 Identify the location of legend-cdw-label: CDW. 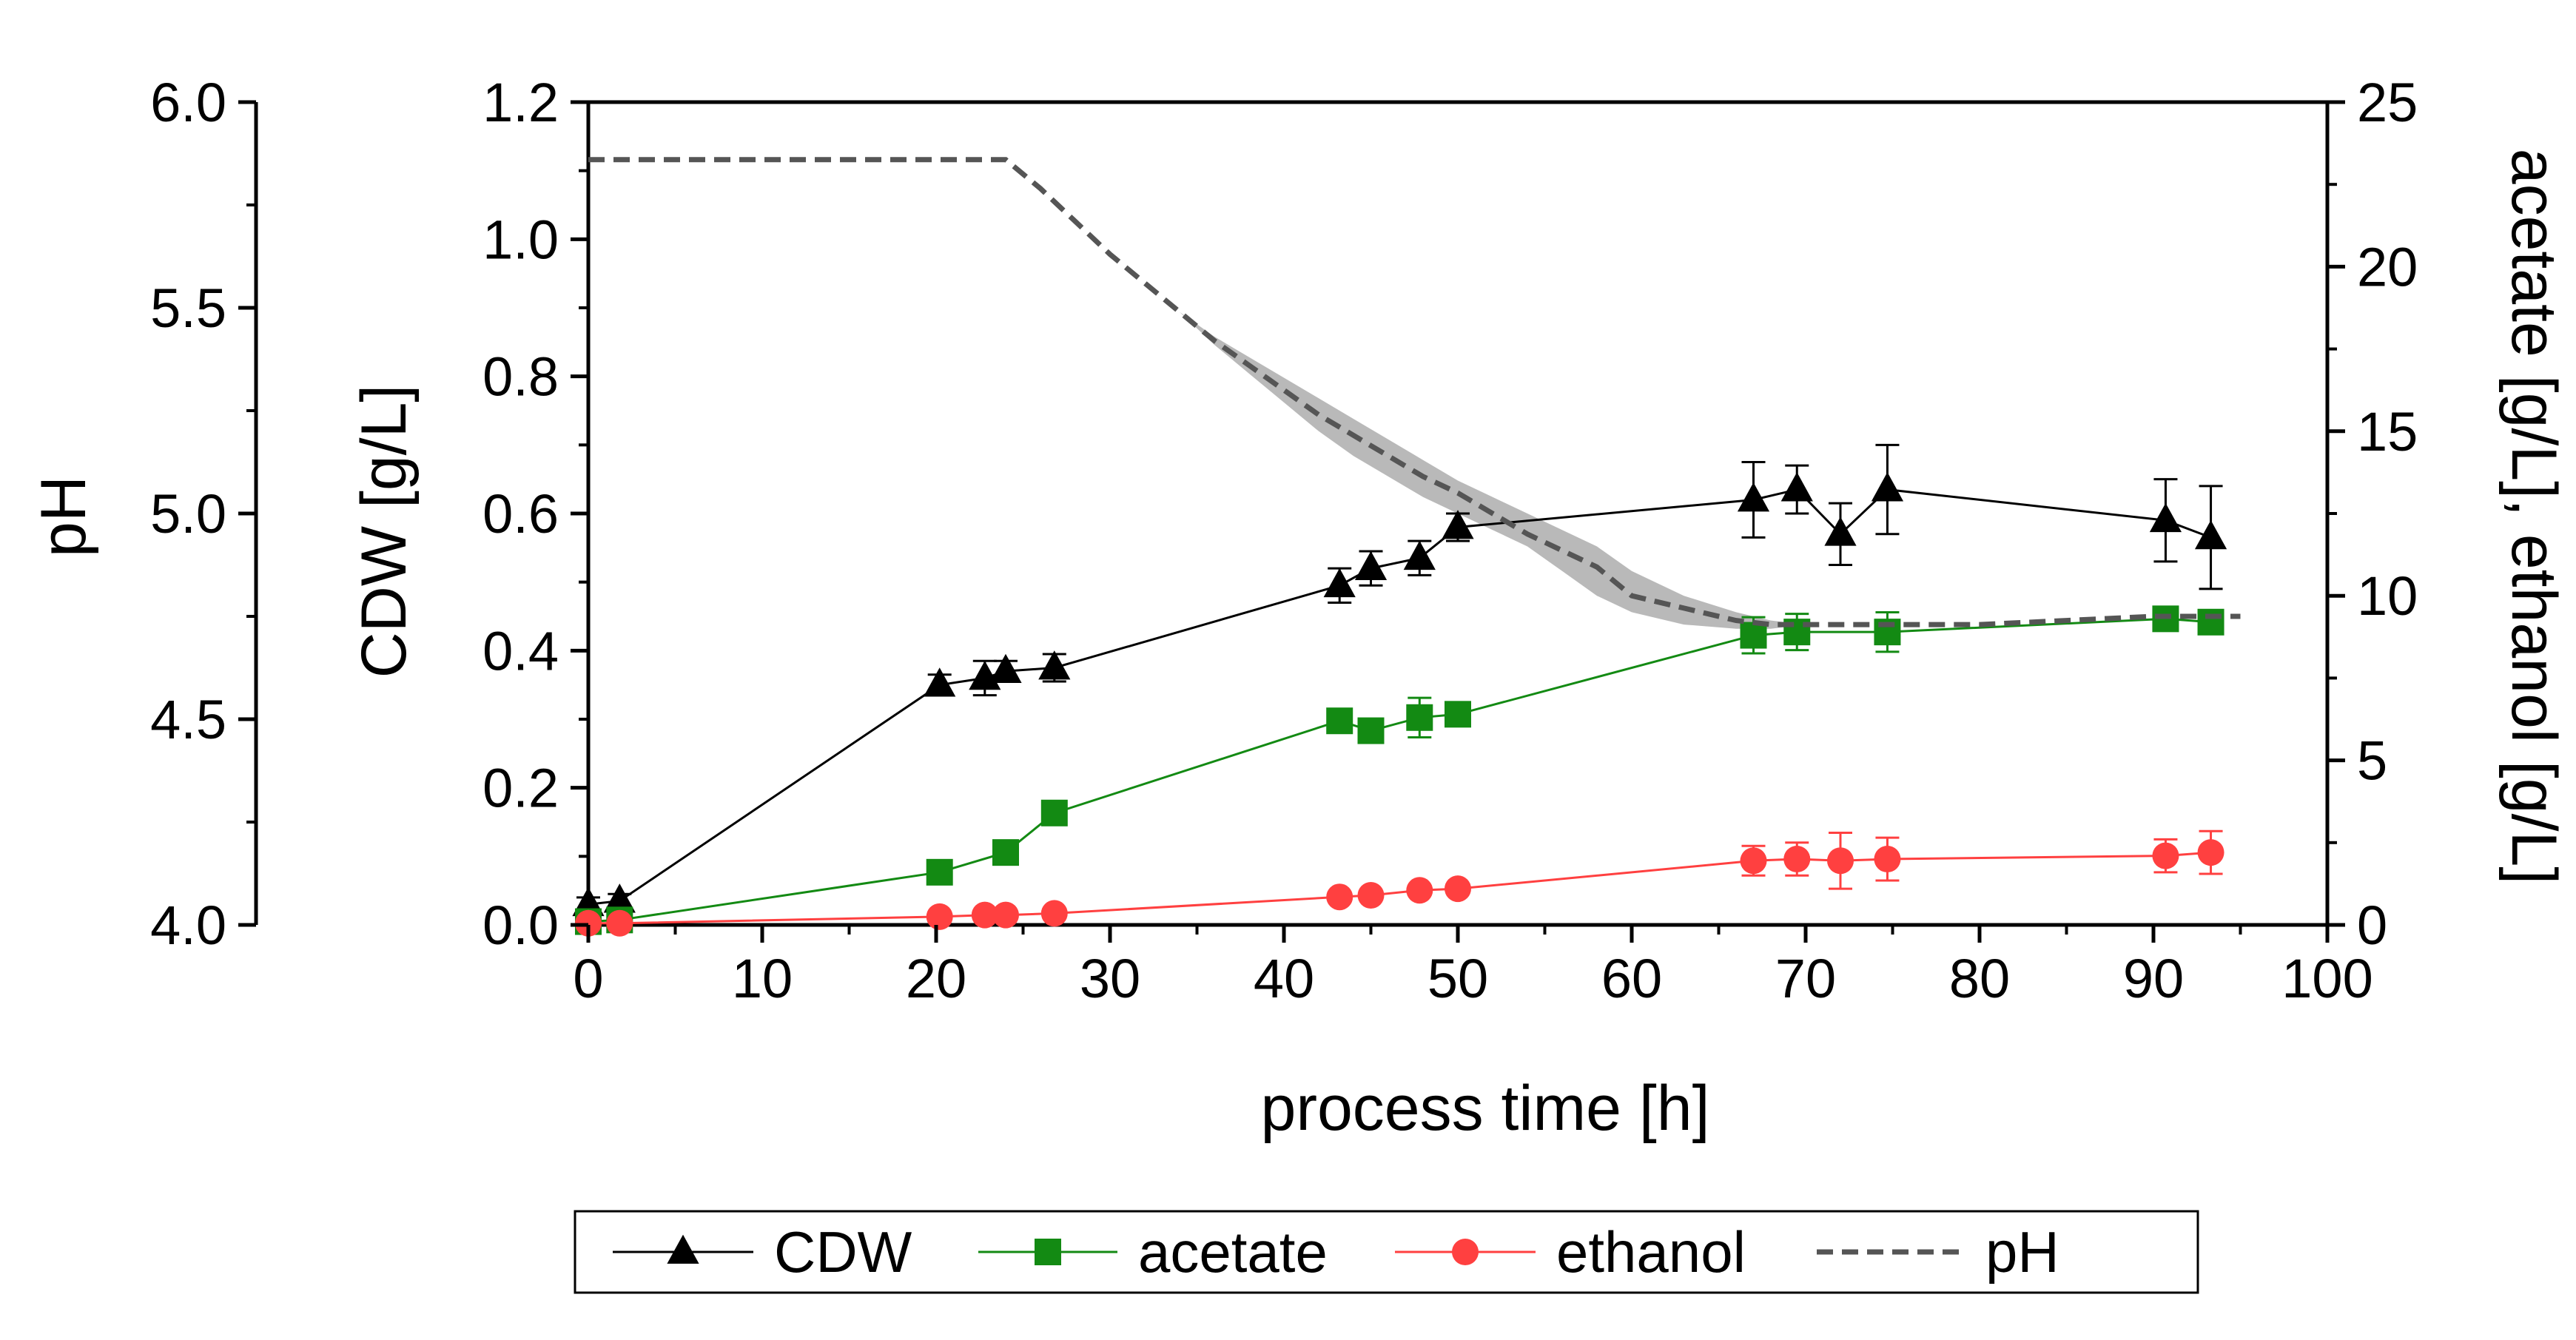
(843, 1252).